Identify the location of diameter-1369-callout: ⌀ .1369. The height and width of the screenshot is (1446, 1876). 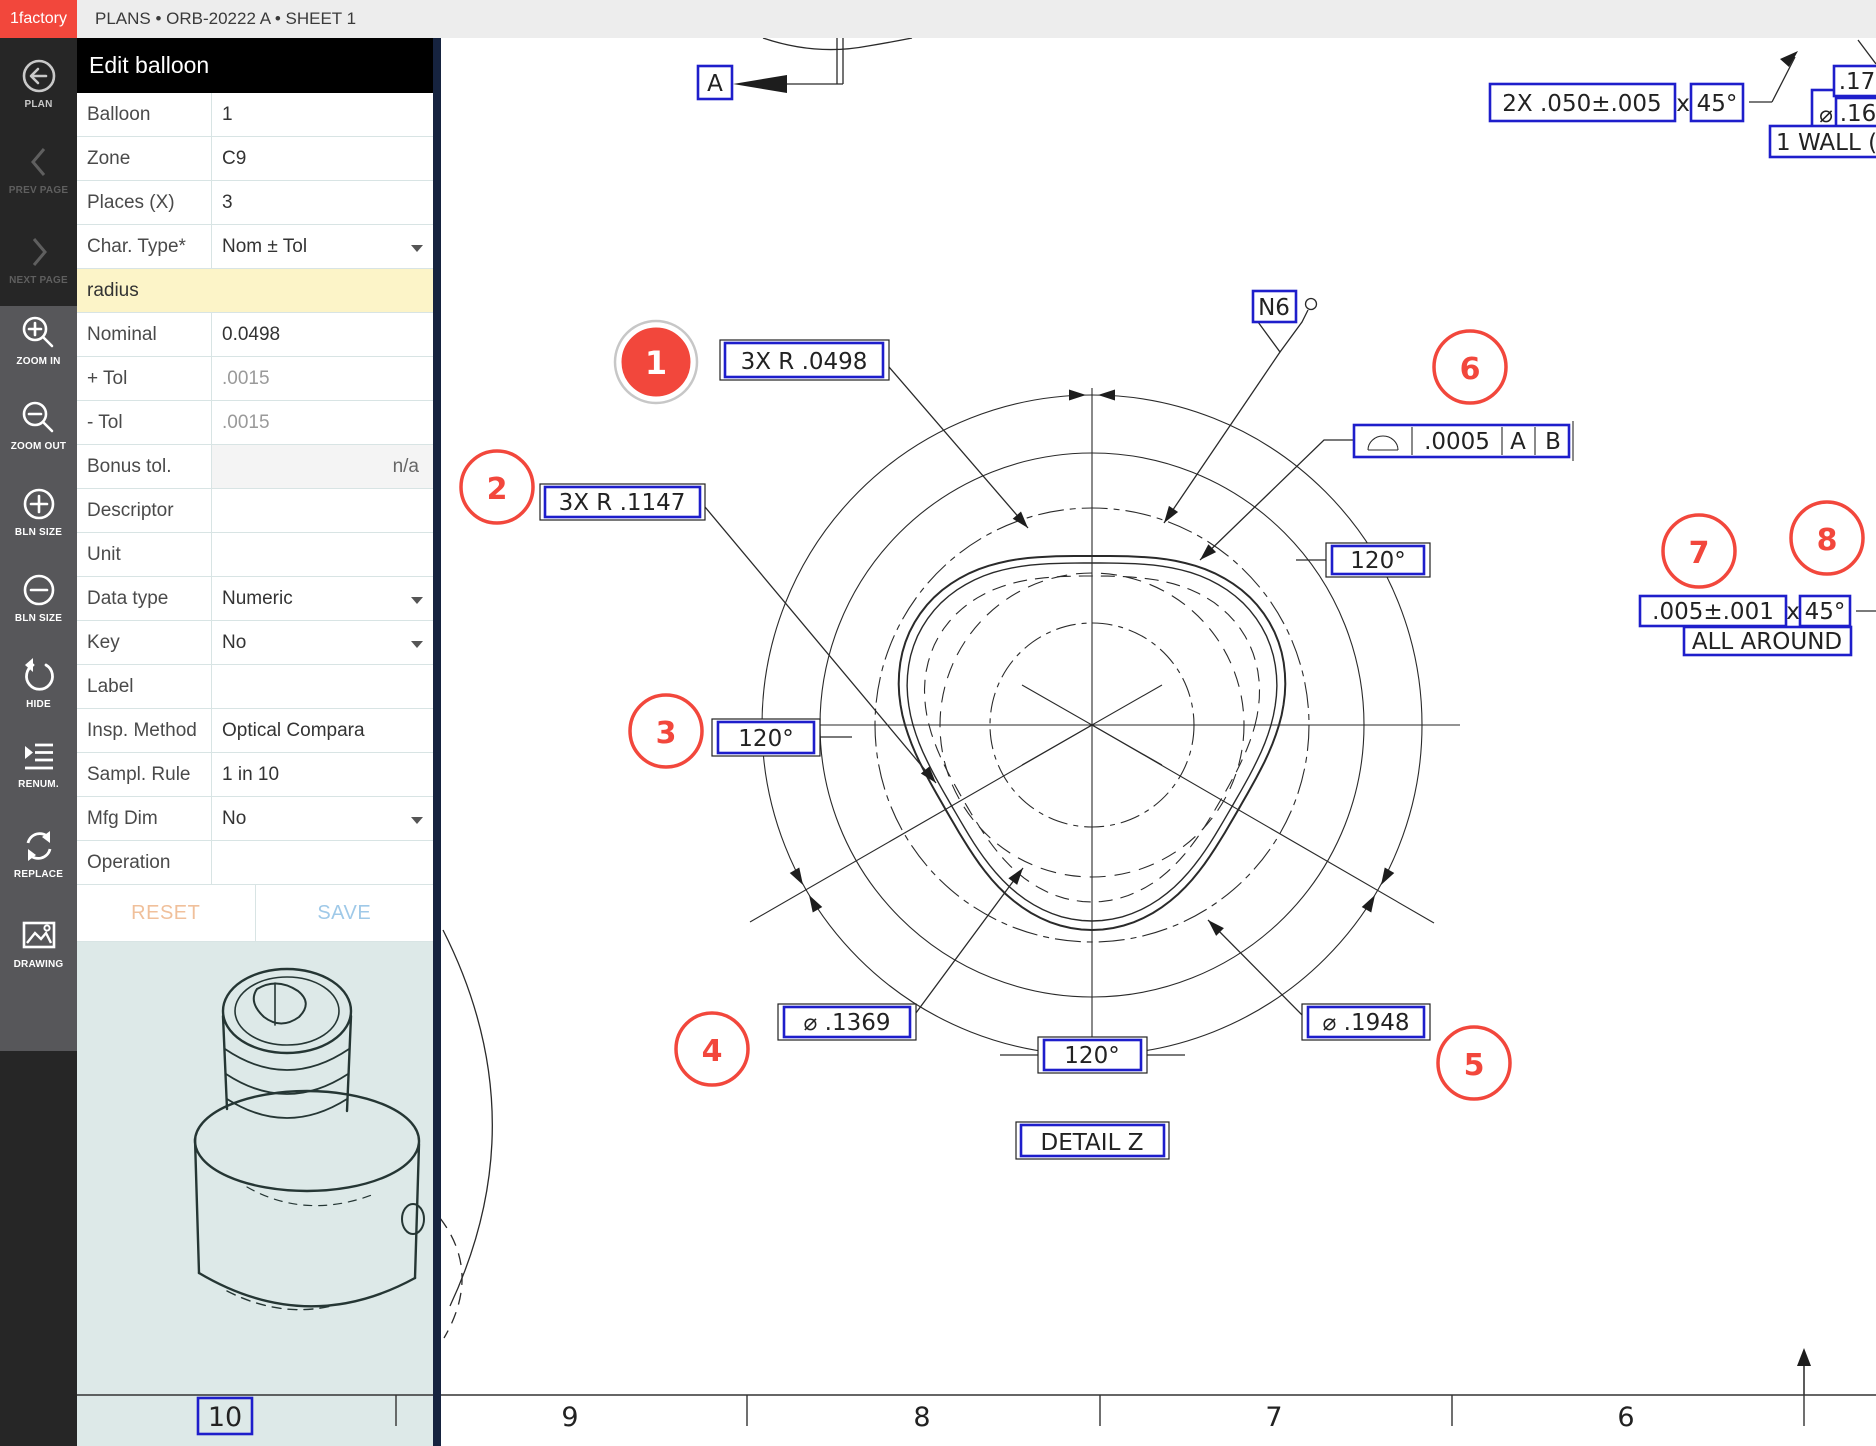
(847, 1022).